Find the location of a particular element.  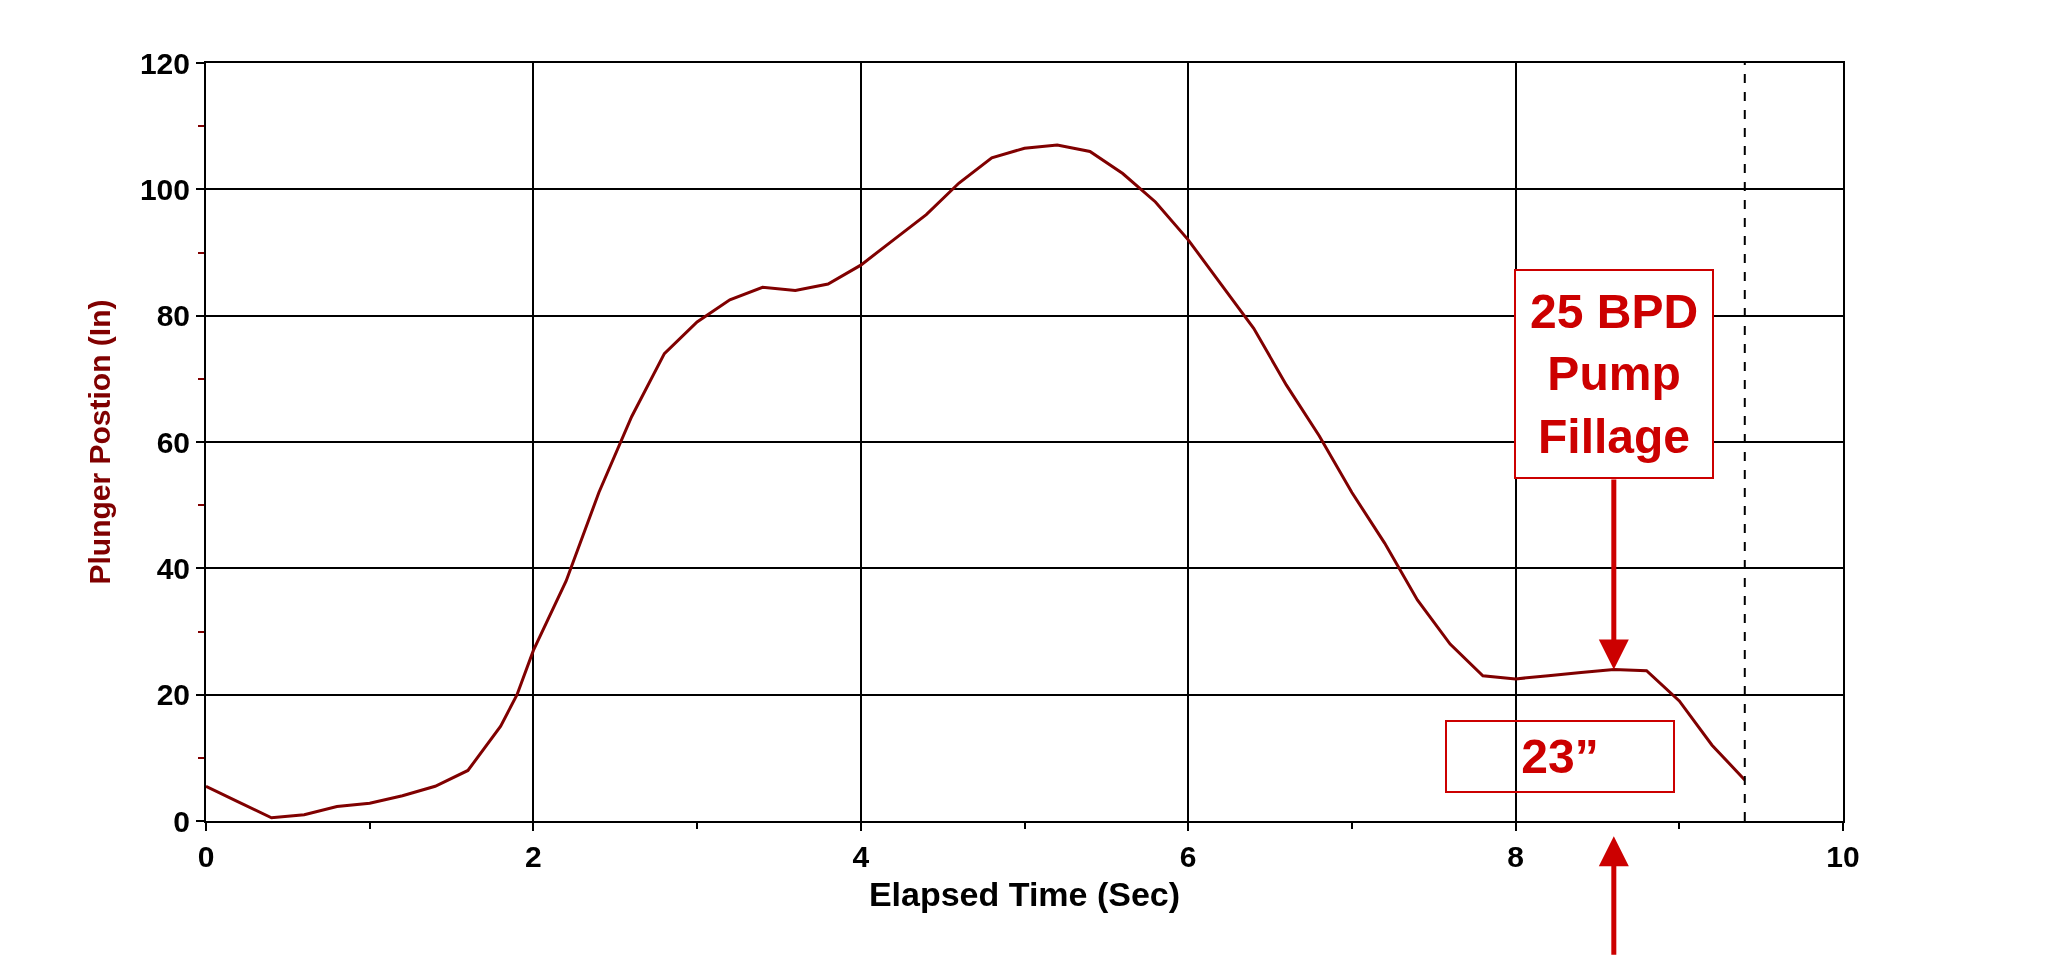

annotation: 23” is located at coordinates (1560, 756).